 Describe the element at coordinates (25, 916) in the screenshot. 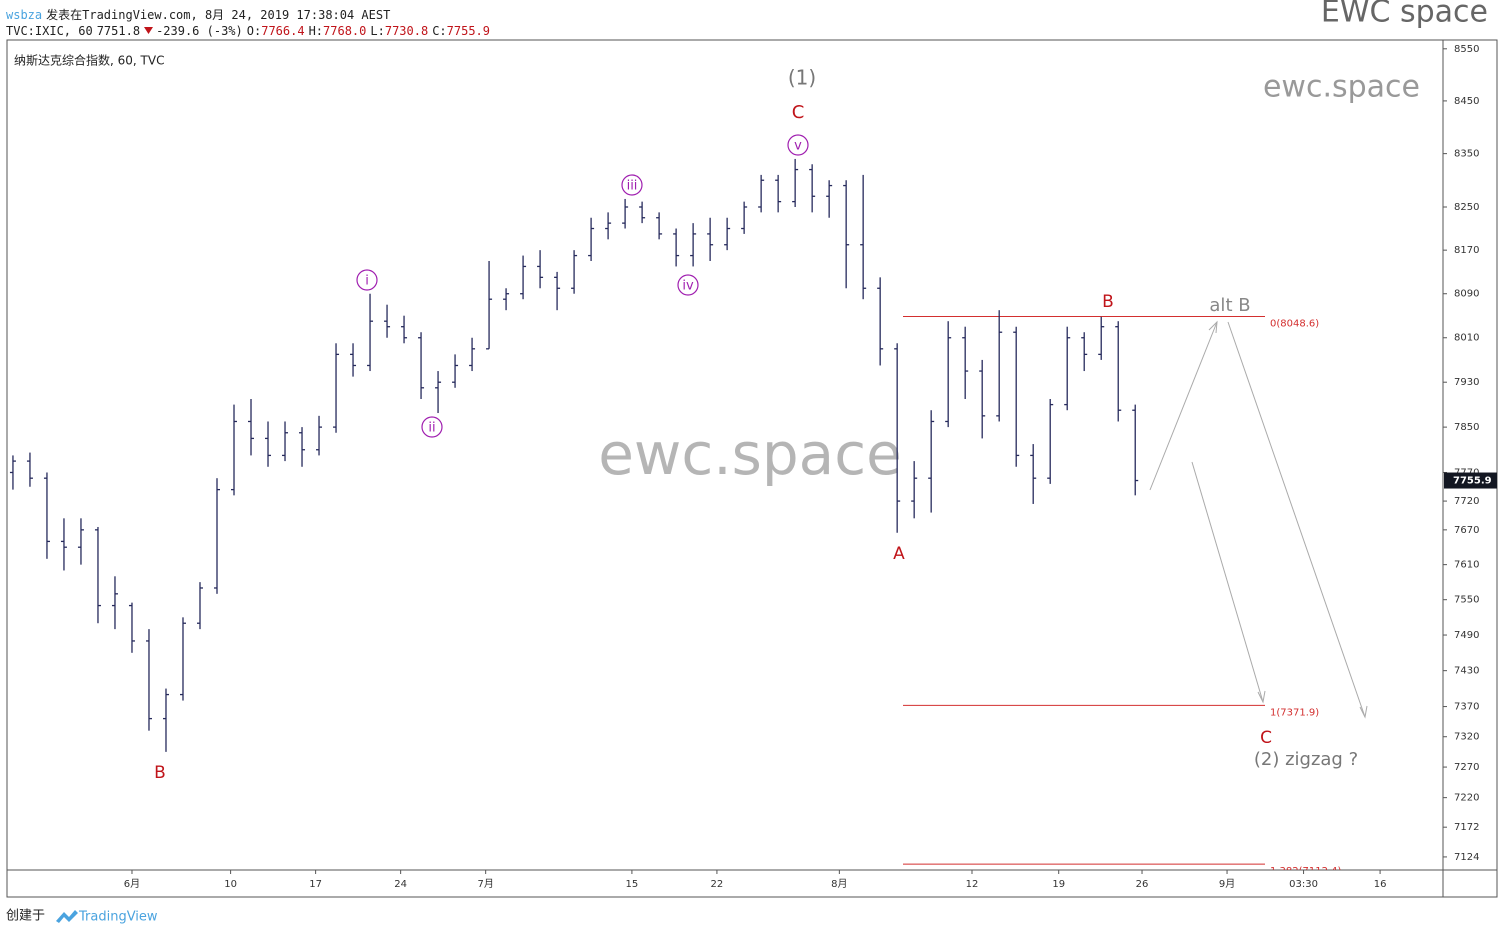

I see `footer-created: 创建于` at that location.